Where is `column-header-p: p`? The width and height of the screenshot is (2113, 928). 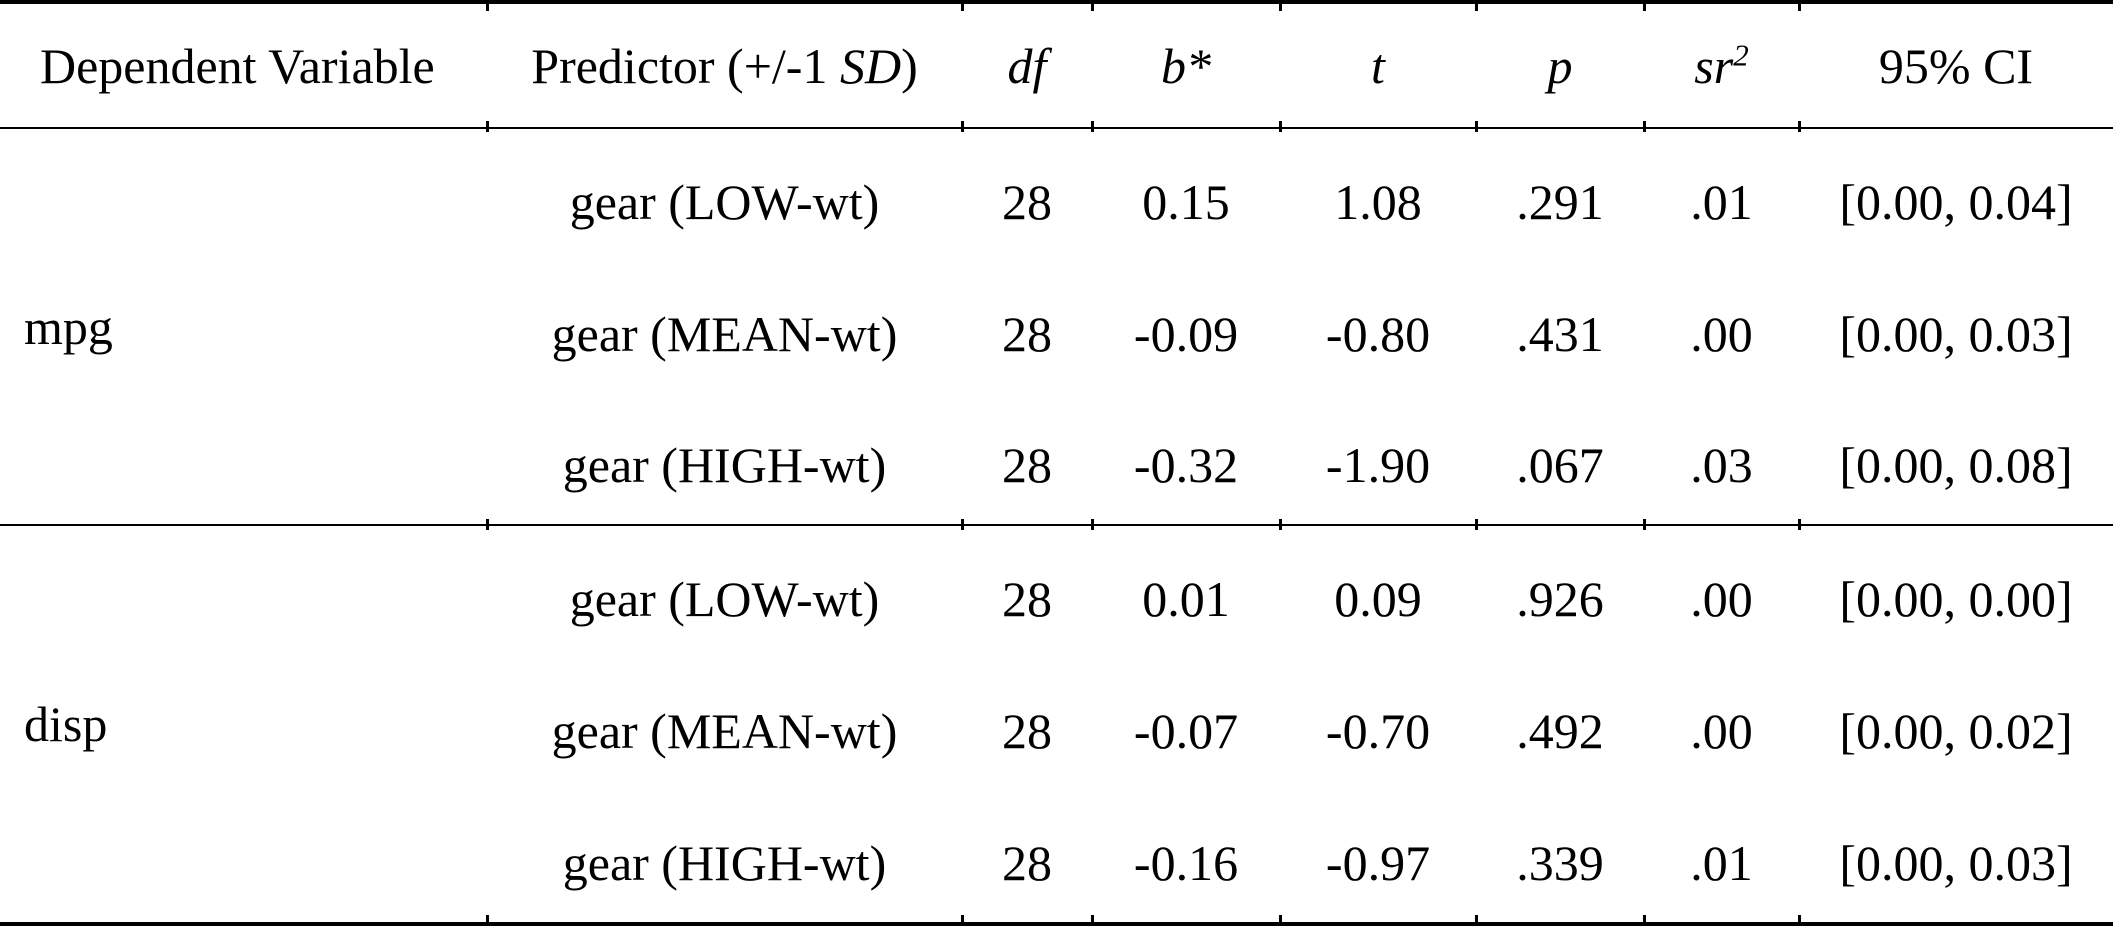
column-header-p: p is located at coordinates (1559, 65).